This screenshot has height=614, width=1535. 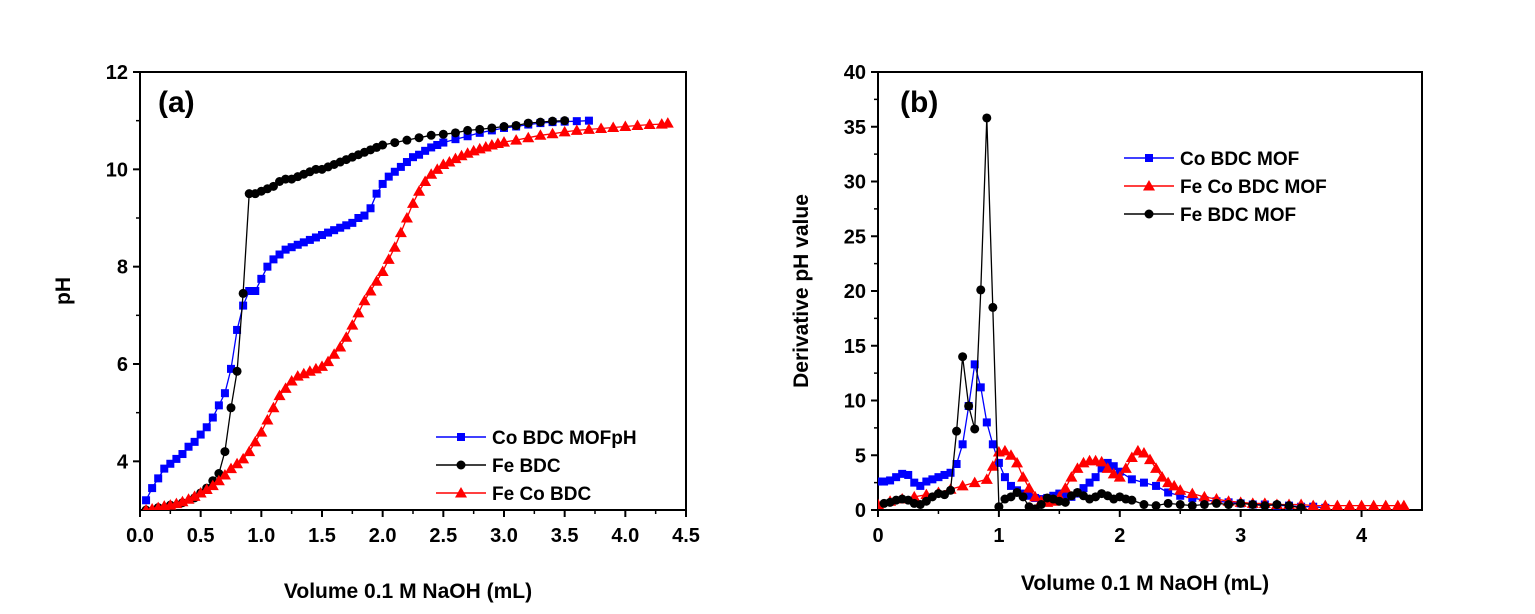 What do you see at coordinates (855, 128) in the screenshot?
I see `y-tick-label: 35` at bounding box center [855, 128].